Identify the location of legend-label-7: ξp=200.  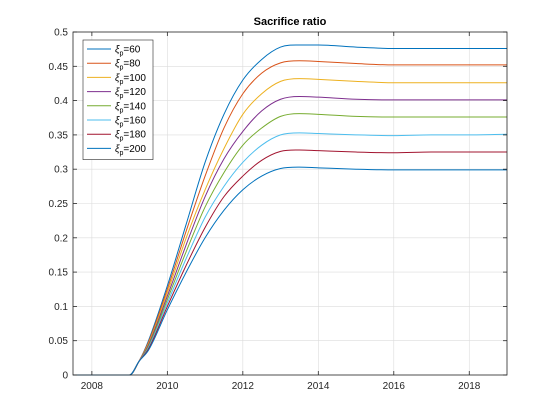
(130, 150).